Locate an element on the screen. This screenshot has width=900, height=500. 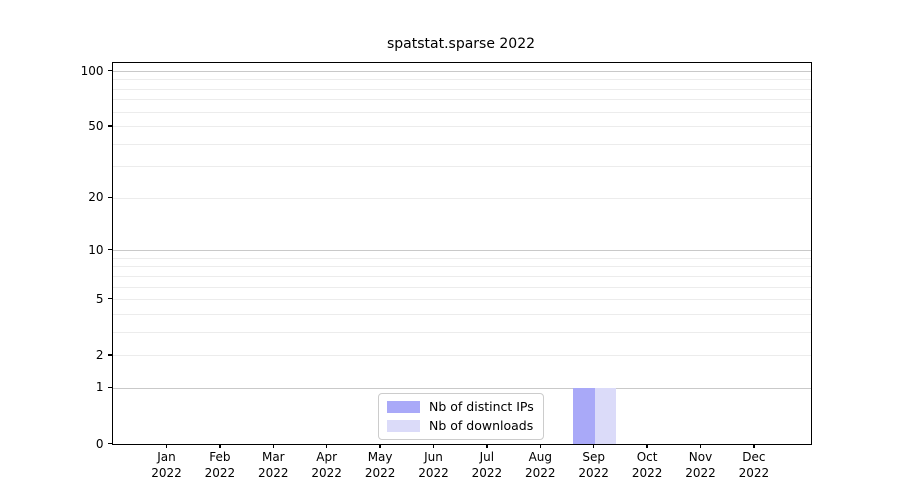
y-tick-label: 50 is located at coordinates (96, 125).